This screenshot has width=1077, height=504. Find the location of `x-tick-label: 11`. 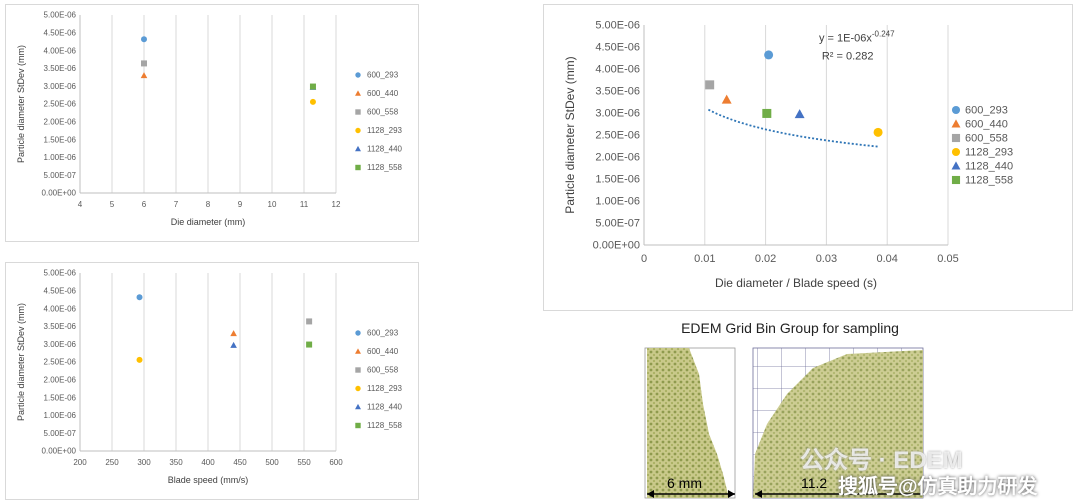

x-tick-label: 11 is located at coordinates (304, 204).